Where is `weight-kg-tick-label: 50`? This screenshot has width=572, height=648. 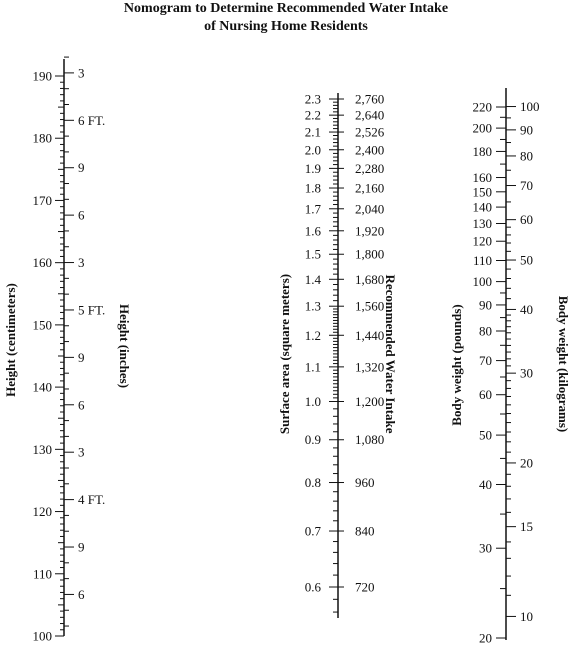 weight-kg-tick-label: 50 is located at coordinates (526, 260).